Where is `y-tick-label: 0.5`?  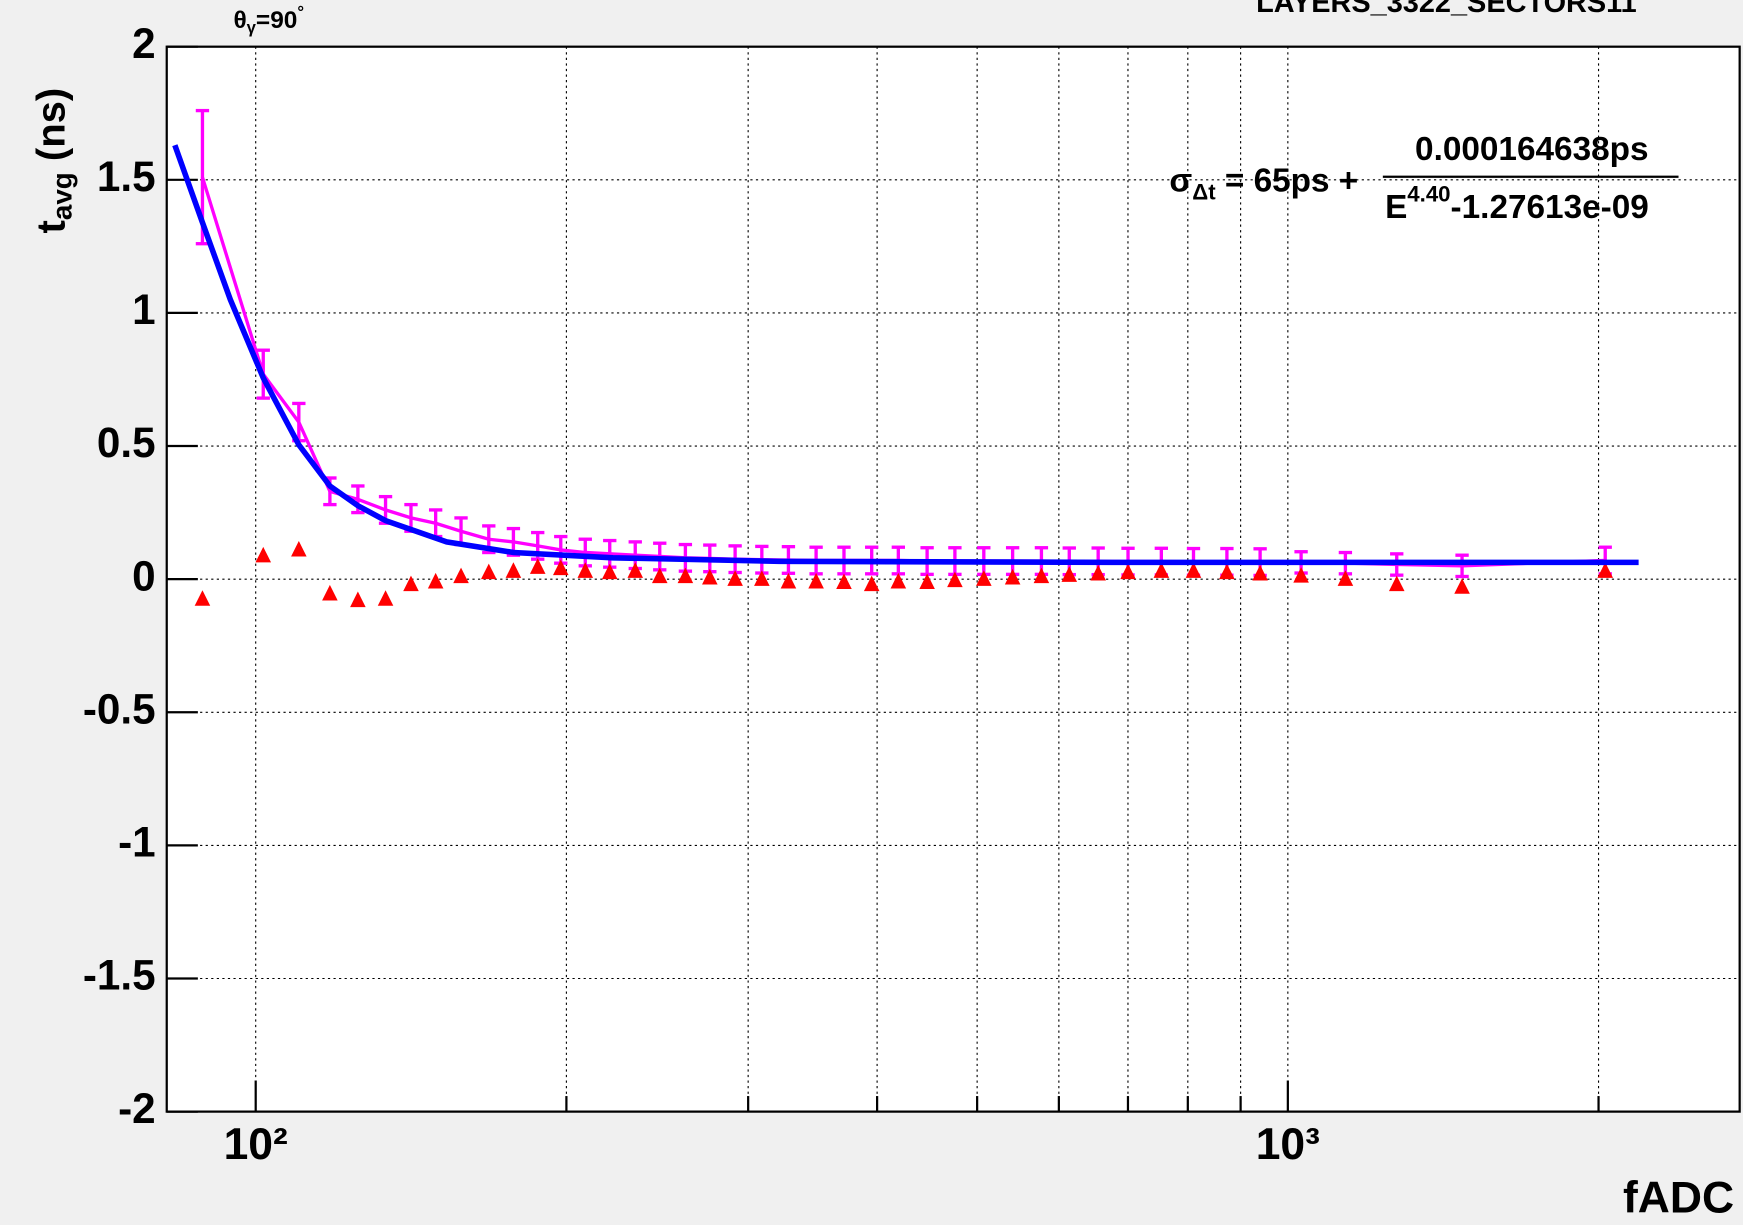 y-tick-label: 0.5 is located at coordinates (126, 442).